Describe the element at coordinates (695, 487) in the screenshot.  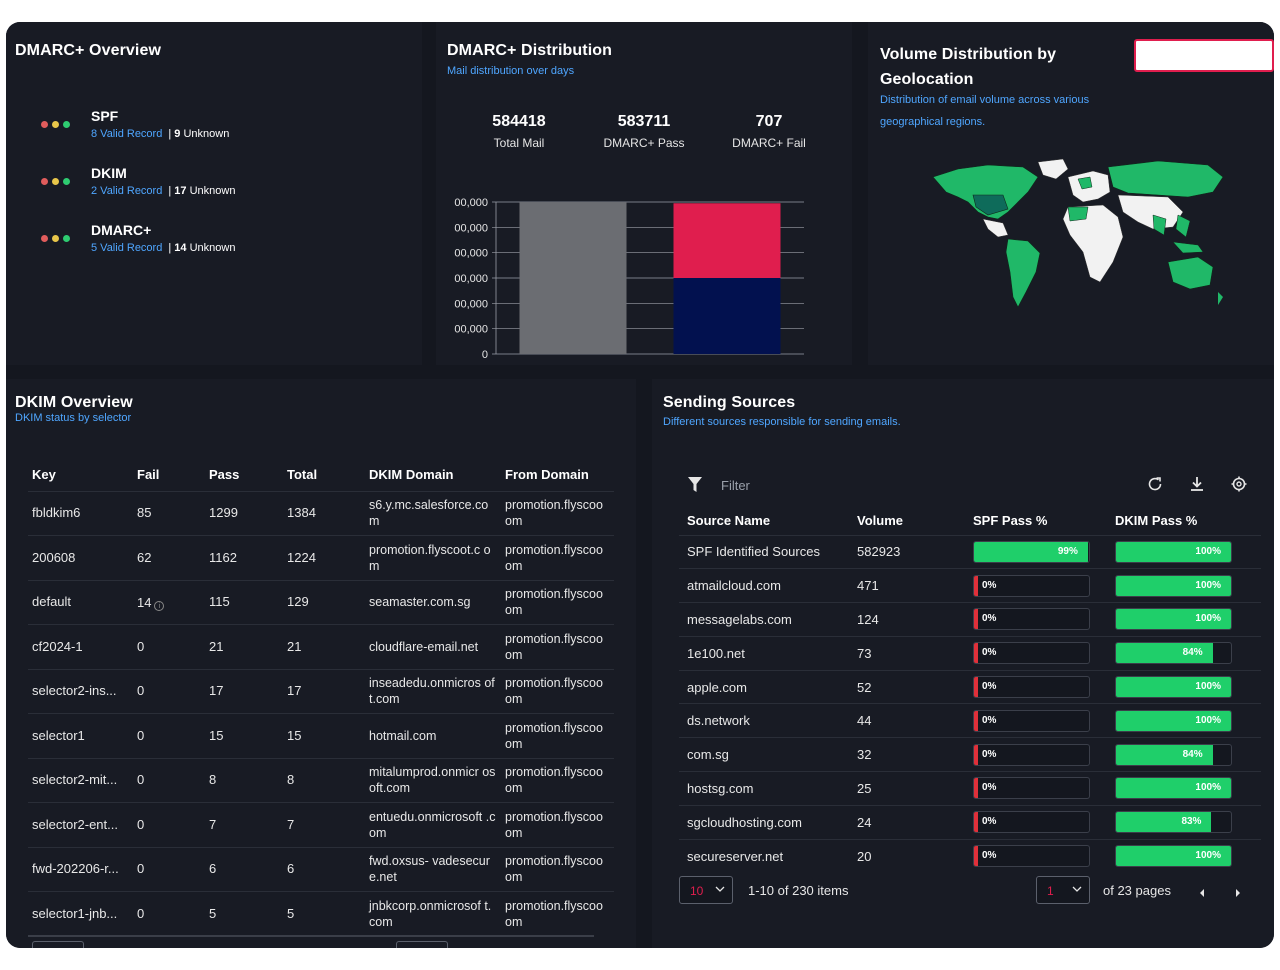
I see `filter-icon` at that location.